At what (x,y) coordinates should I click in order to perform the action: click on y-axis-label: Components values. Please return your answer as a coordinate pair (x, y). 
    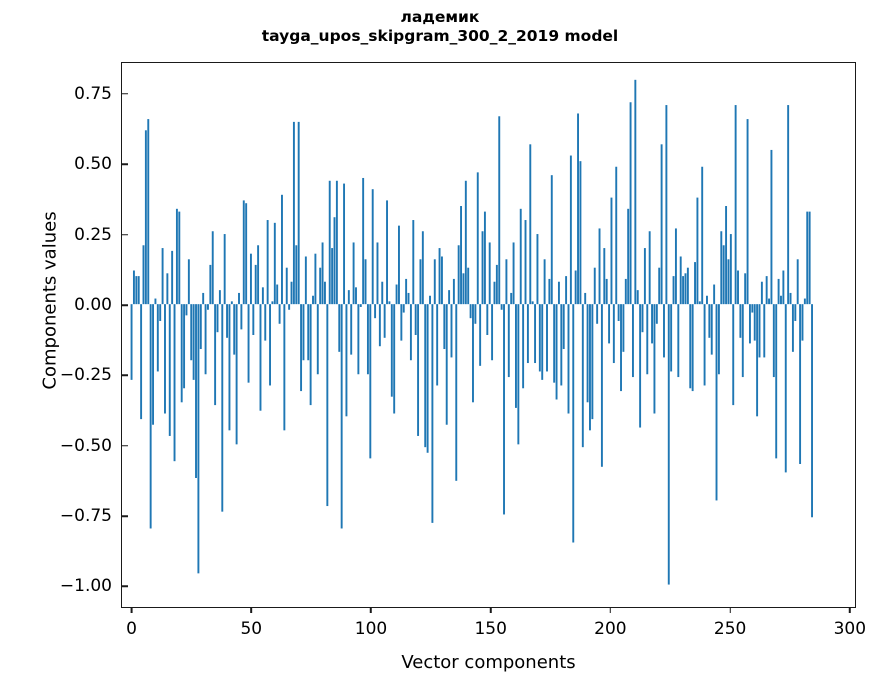
    Looking at the image, I should click on (50, 300).